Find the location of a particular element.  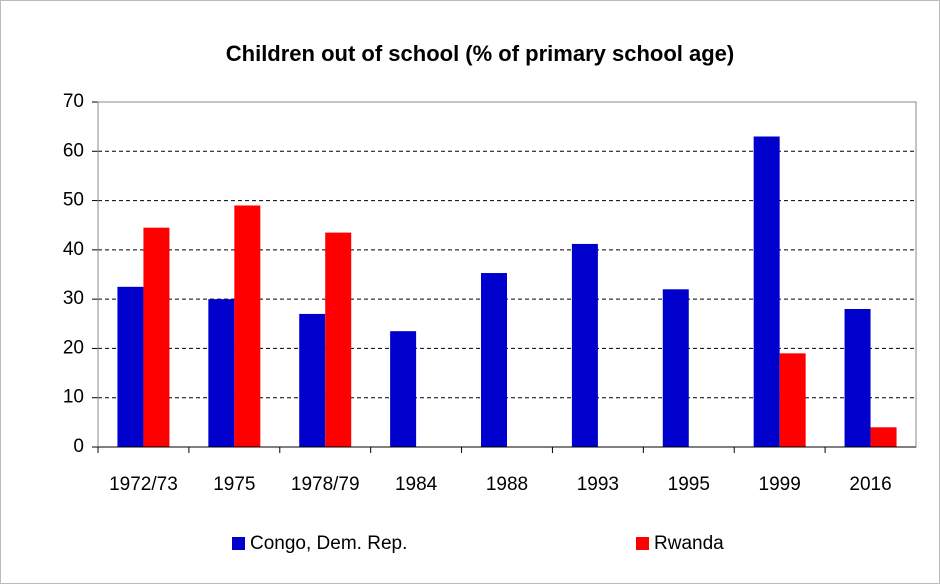

y-tick-label: 10 is located at coordinates (73, 397).